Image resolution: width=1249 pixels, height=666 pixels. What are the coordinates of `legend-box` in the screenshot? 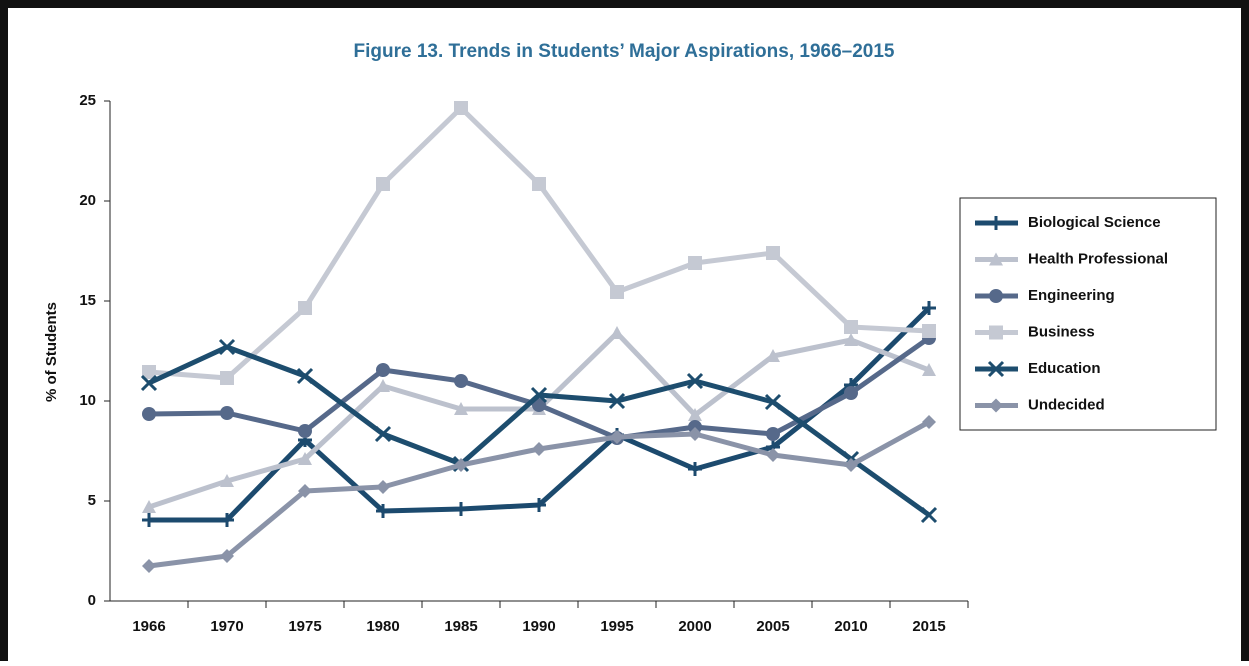 It's located at (1088, 314).